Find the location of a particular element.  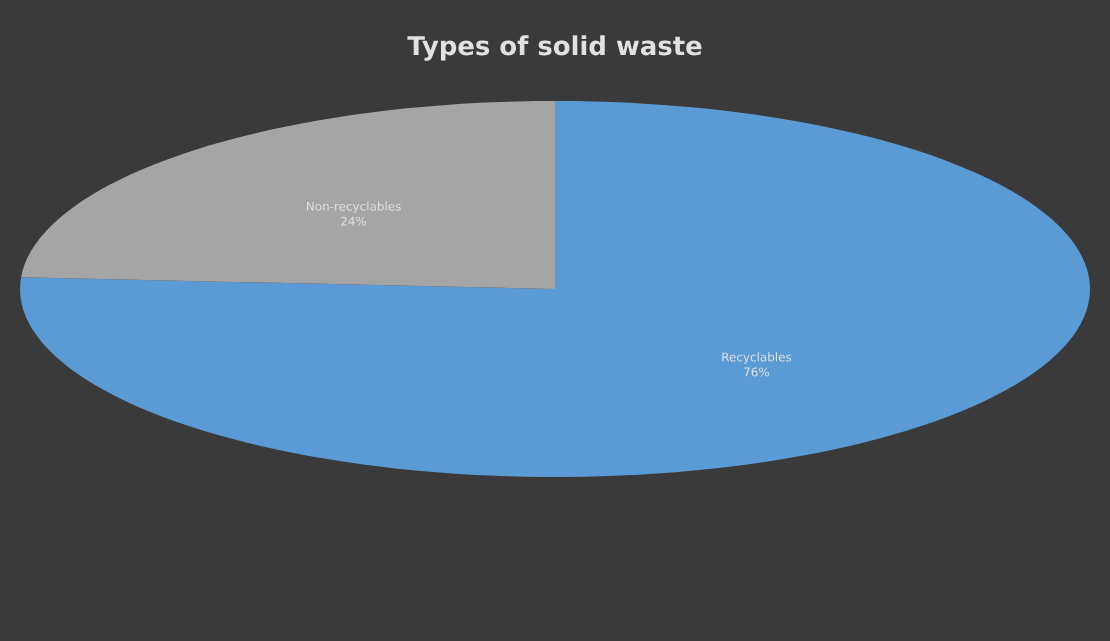

chart-title: Types of solid waste is located at coordinates (554, 48).